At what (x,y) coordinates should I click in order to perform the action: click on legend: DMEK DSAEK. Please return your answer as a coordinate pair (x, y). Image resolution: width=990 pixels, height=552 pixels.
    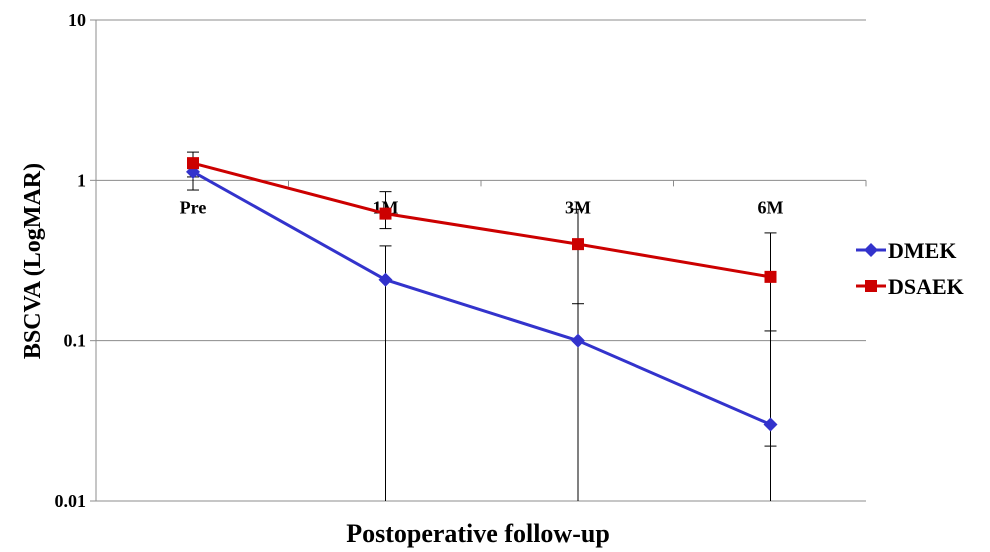
    Looking at the image, I should click on (910, 268).